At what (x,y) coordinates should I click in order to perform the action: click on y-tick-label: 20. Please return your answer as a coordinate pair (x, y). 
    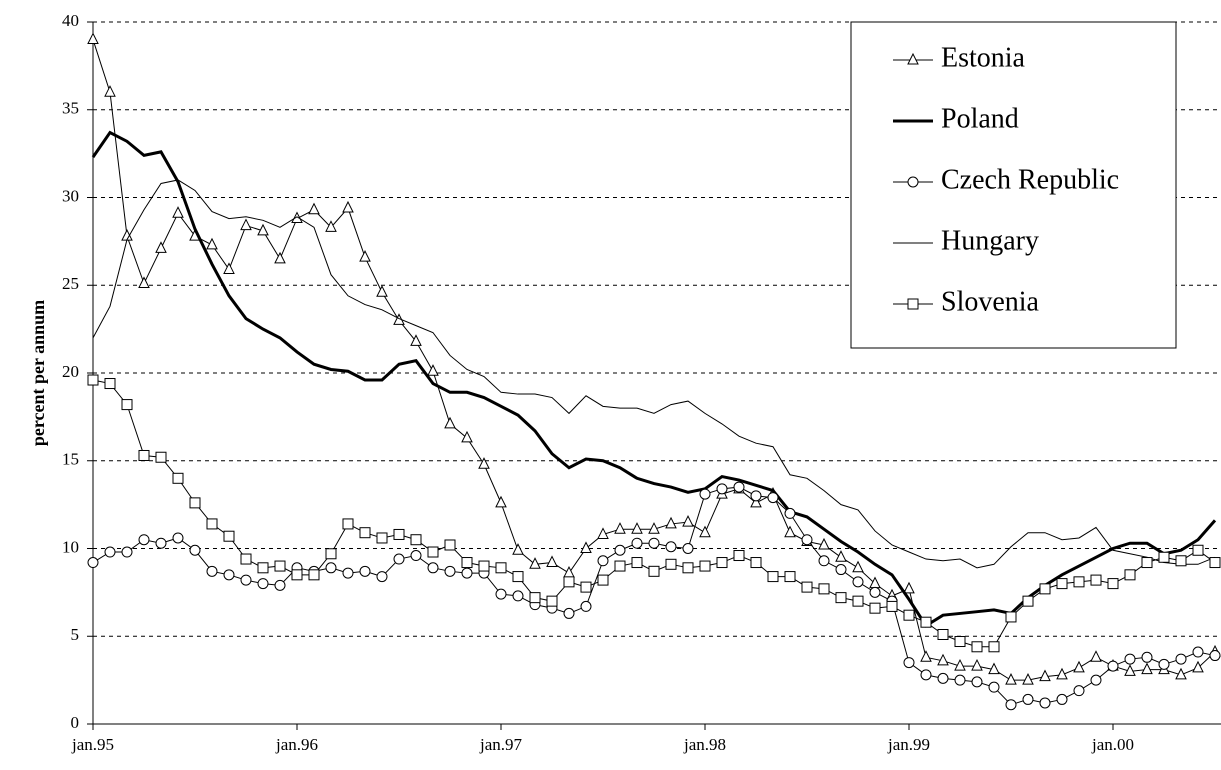
    Looking at the image, I should click on (70, 371).